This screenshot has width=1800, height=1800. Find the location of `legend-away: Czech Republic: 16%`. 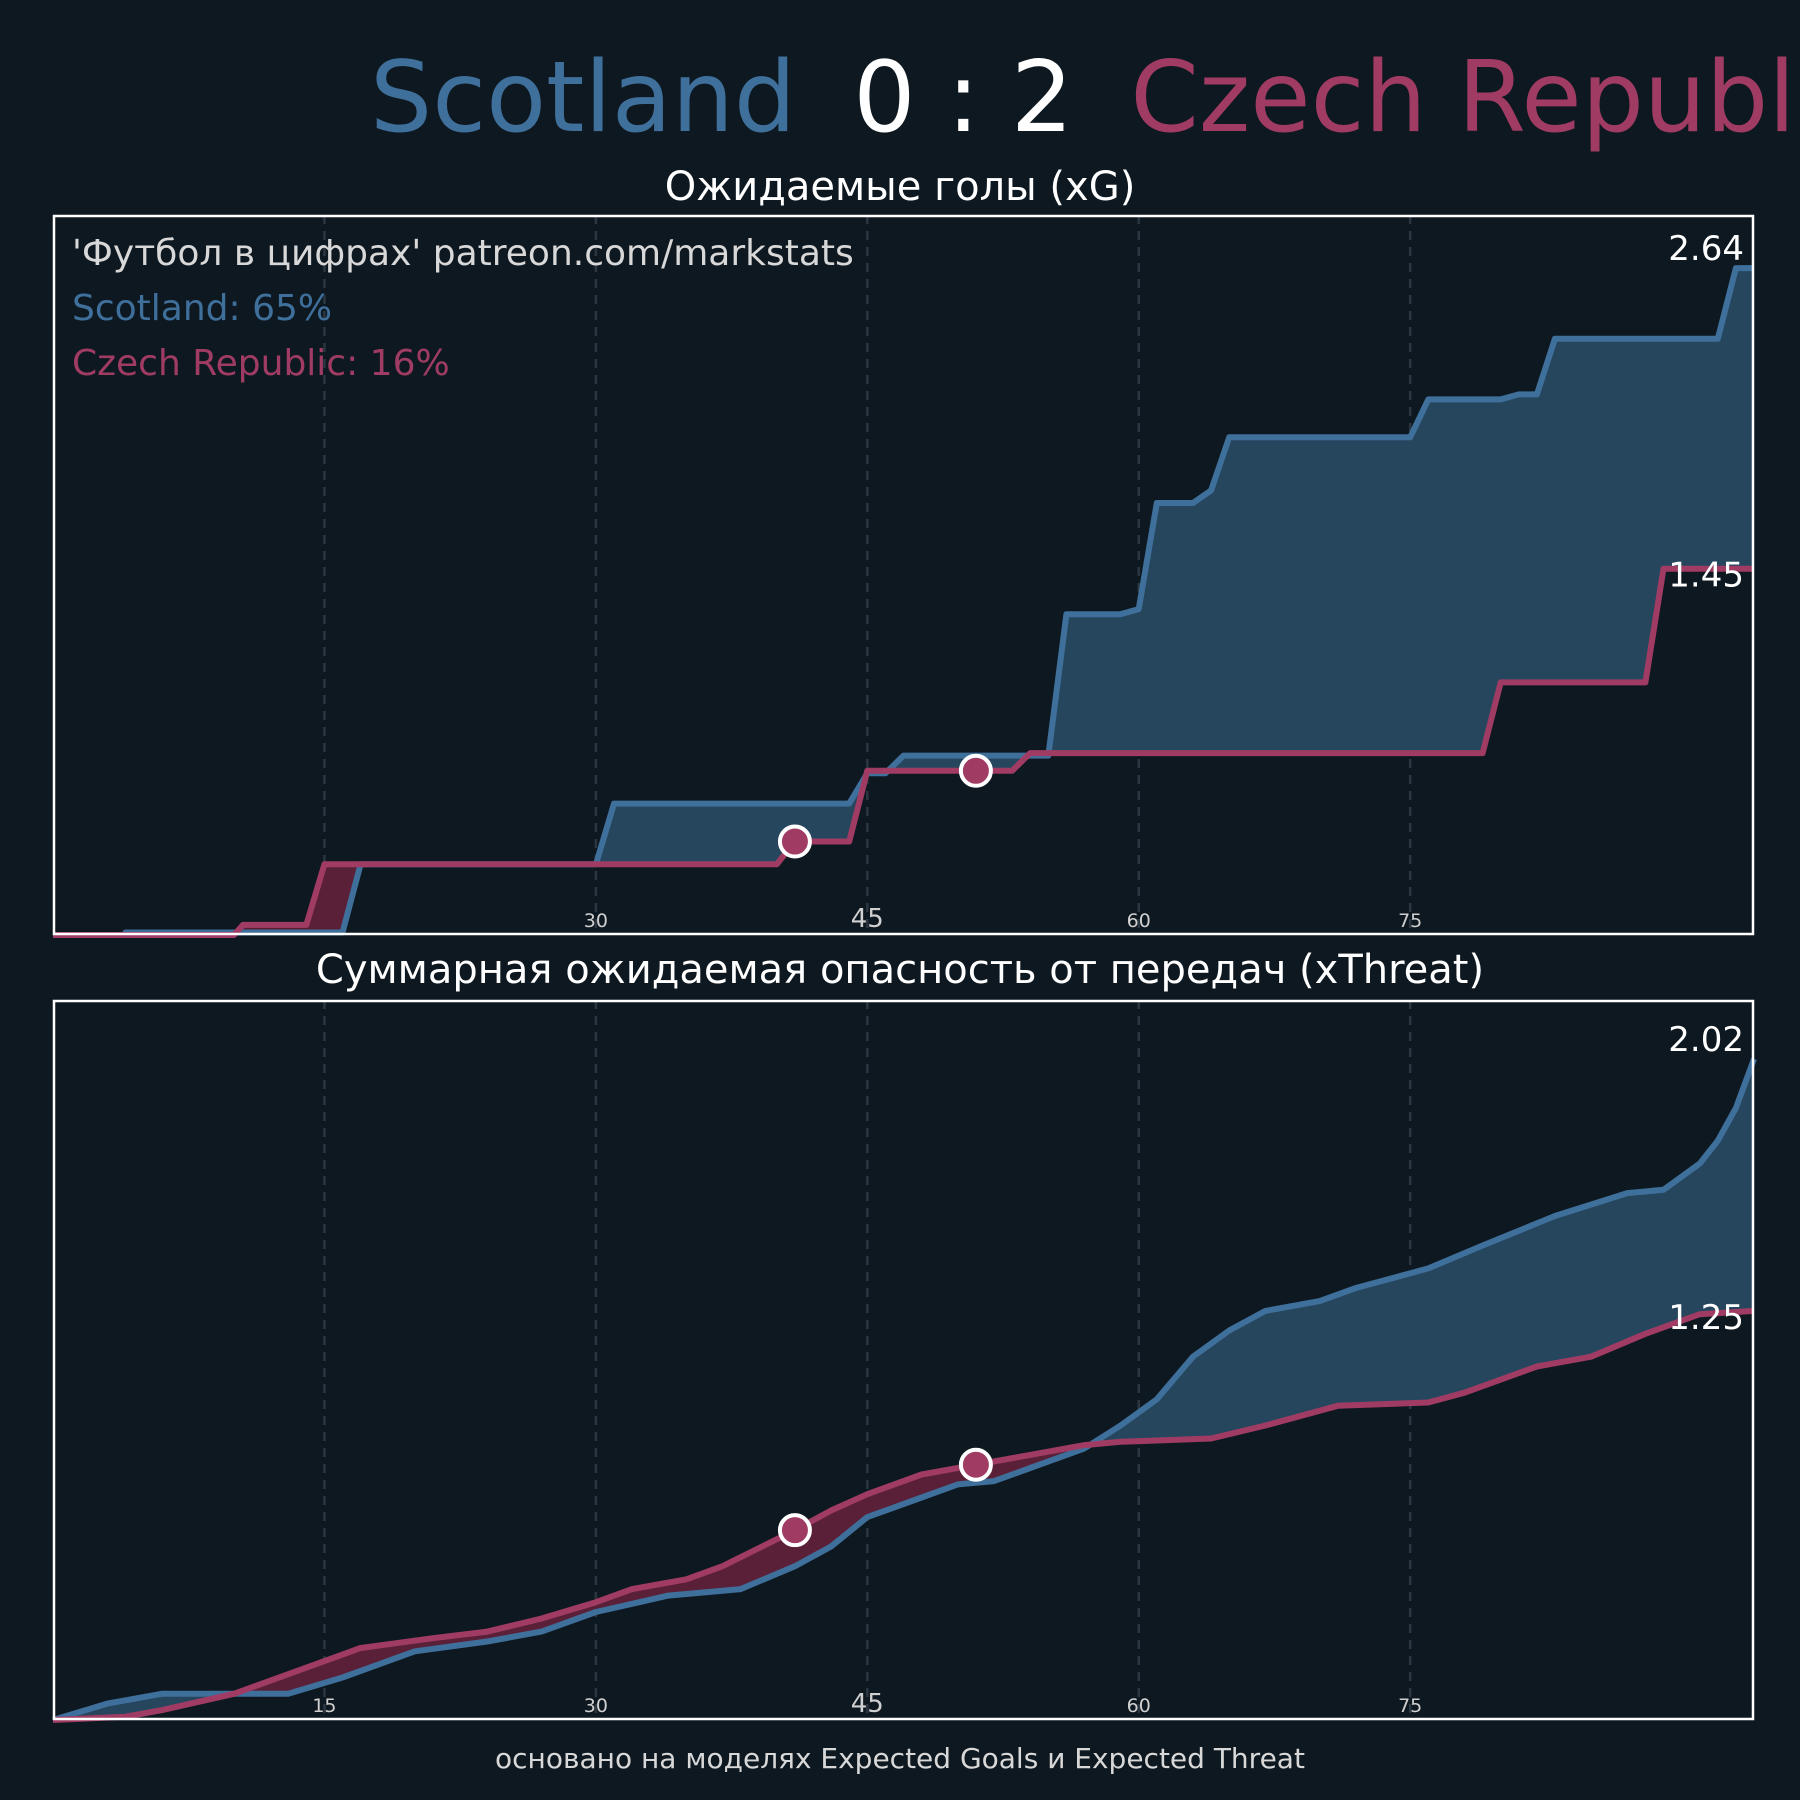

legend-away: Czech Republic: 16% is located at coordinates (261, 363).